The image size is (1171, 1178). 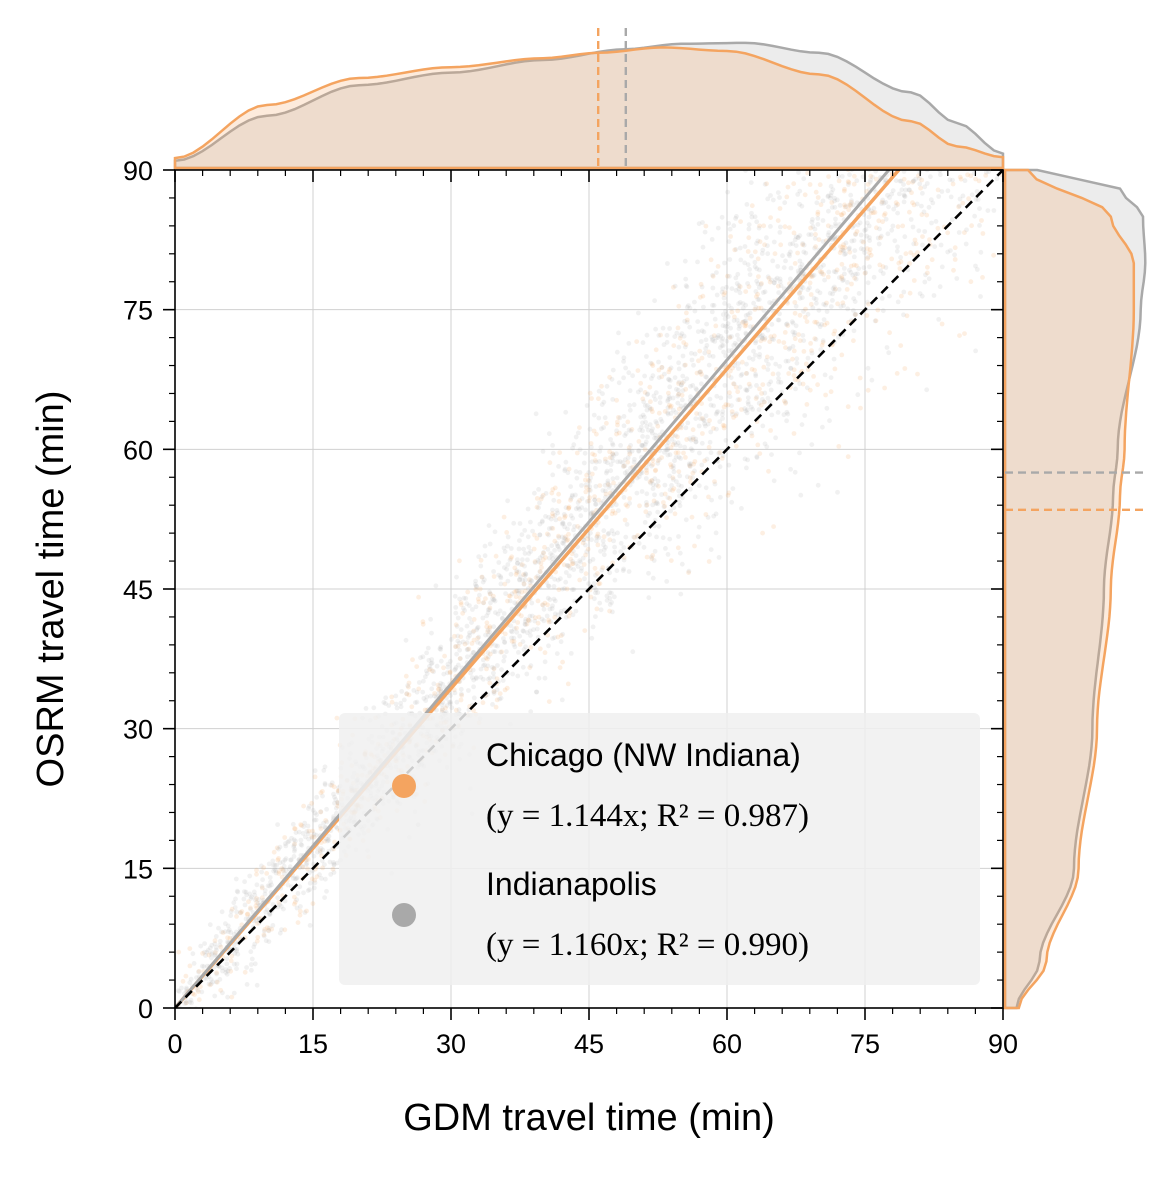 I want to click on y-axis-title: OSRM travel time (min), so click(x=51, y=589).